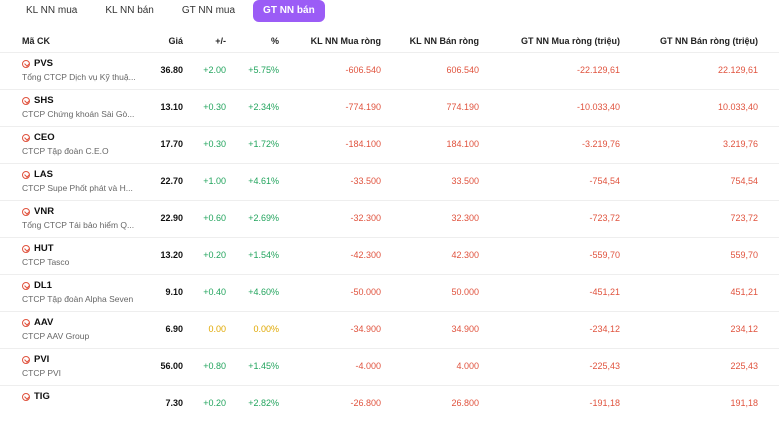 The width and height of the screenshot is (779, 422). I want to click on price-cell: 22.70, so click(171, 181).